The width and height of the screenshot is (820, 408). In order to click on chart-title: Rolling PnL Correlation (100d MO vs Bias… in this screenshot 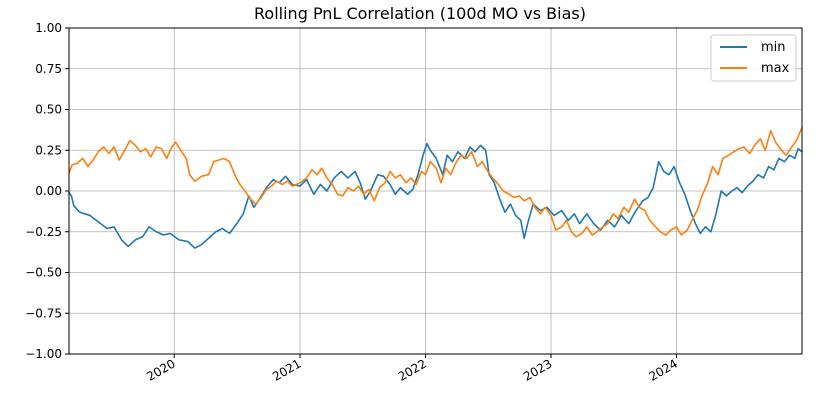, I will do `click(420, 13)`.